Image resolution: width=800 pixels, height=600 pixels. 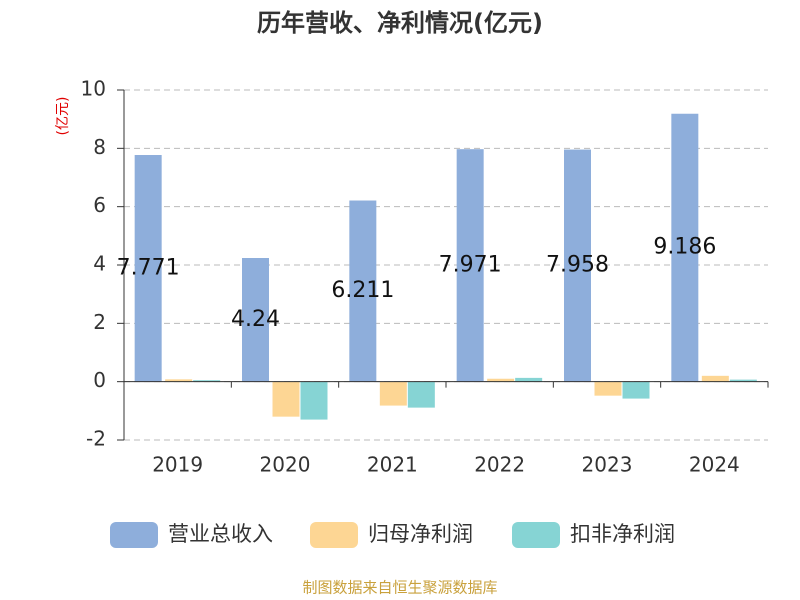 I want to click on data-label: 7.958, so click(x=577, y=265).